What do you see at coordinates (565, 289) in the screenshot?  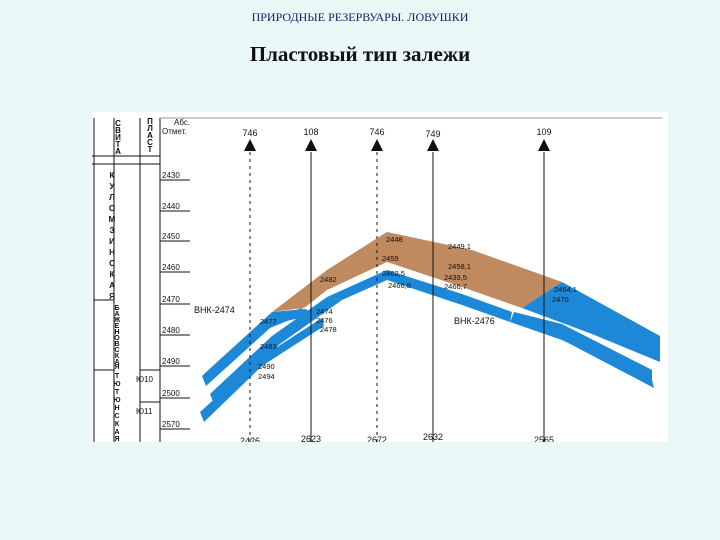 I see `depth-label-w5-0: 2464,1` at bounding box center [565, 289].